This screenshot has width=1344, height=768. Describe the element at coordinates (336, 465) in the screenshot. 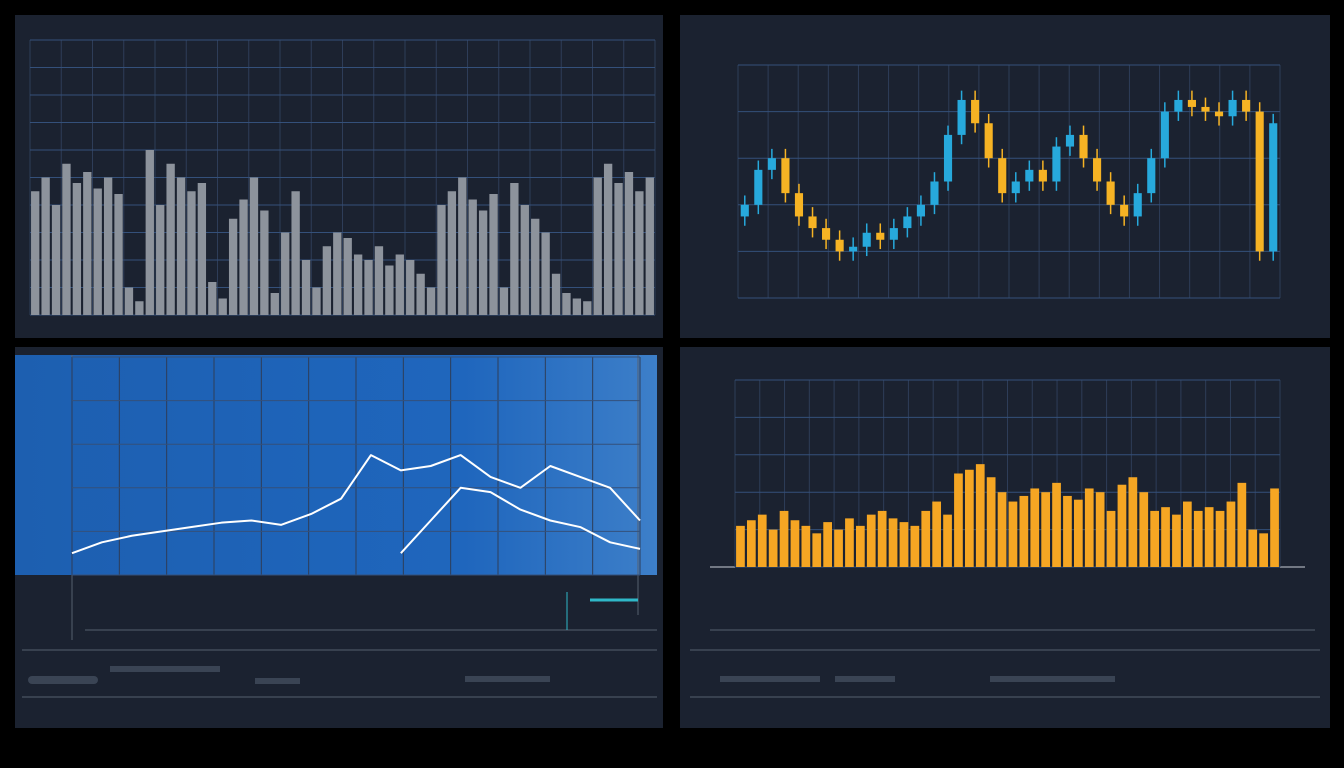

I see `plot-background` at that location.